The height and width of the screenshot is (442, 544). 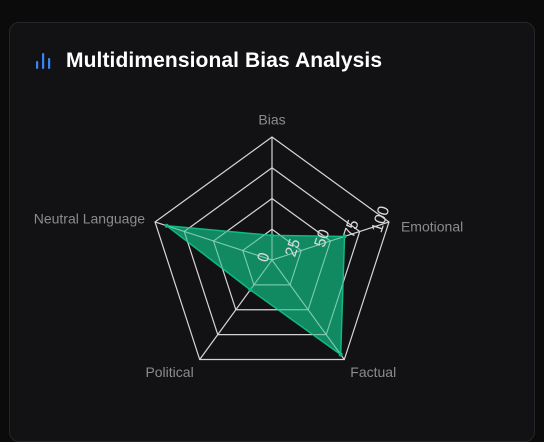 What do you see at coordinates (90, 219) in the screenshot?
I see `axis-label-neutral-language: Neutral Language` at bounding box center [90, 219].